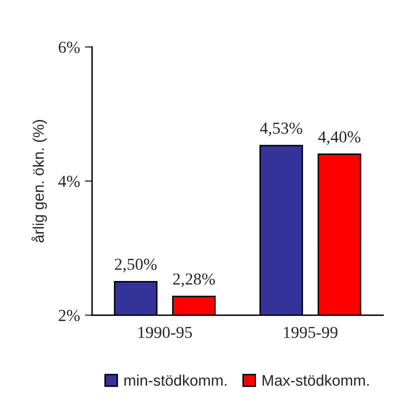 The width and height of the screenshot is (402, 412). Describe the element at coordinates (281, 129) in the screenshot. I see `data-label: 4,53%` at that location.